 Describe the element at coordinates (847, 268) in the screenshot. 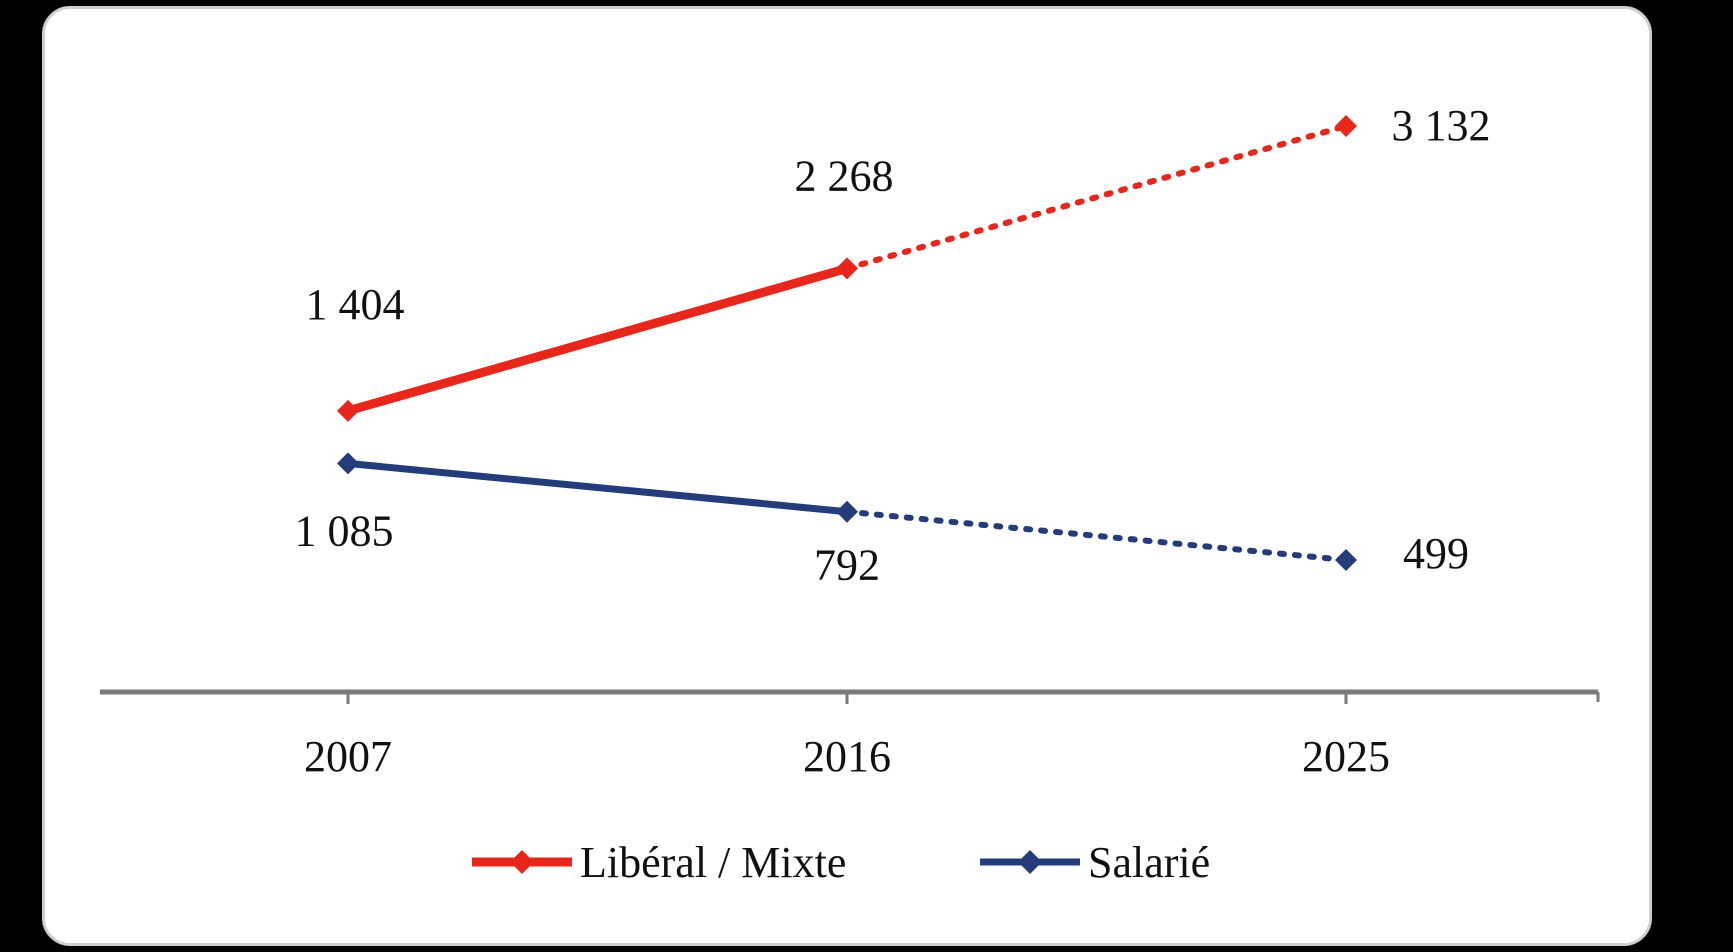

I see `series-0-point-2016` at that location.